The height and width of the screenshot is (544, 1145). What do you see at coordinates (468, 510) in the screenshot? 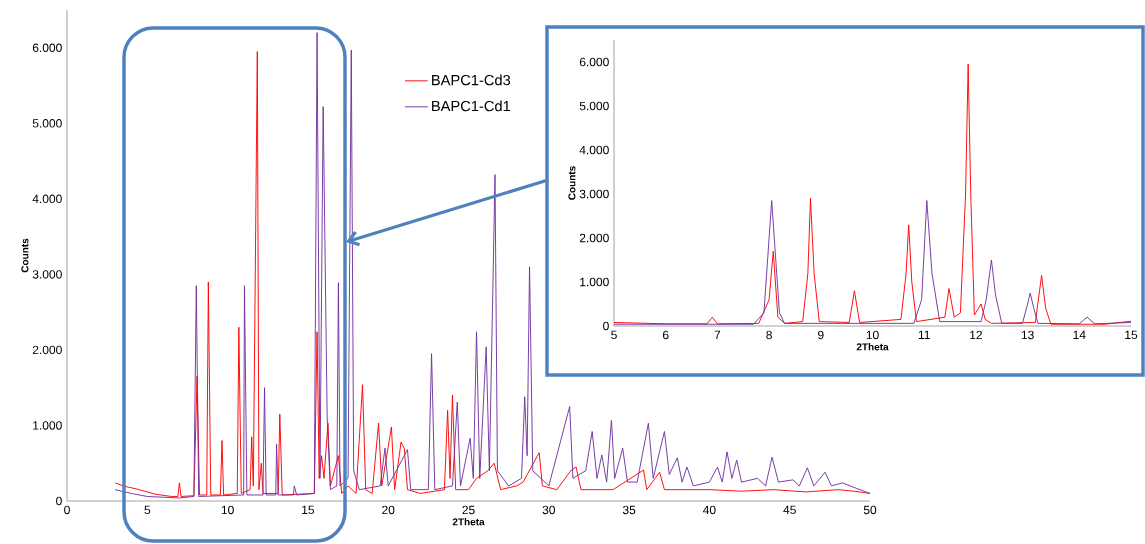
I see `x-tick-label: 25` at bounding box center [468, 510].